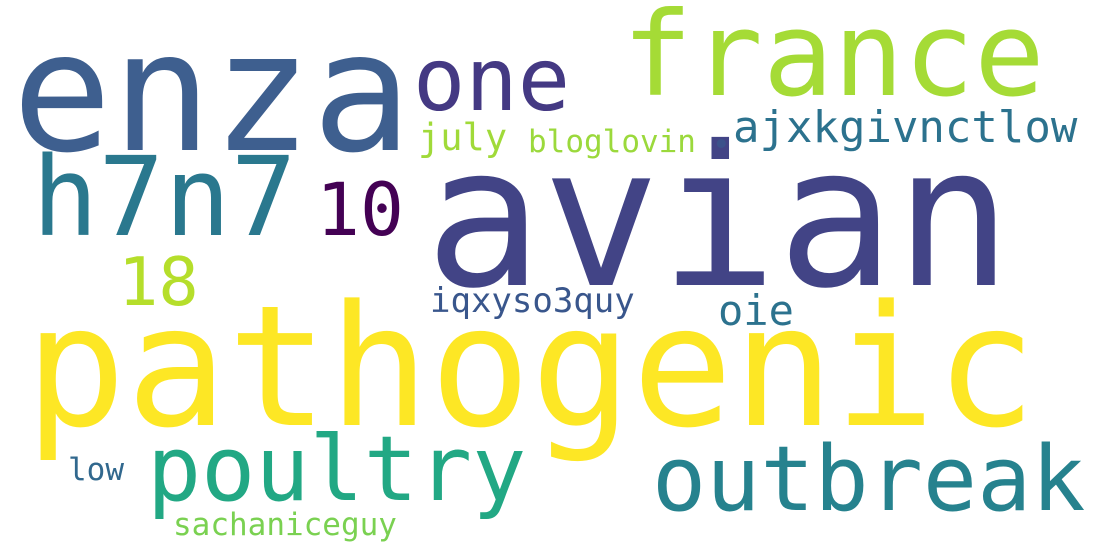 Image resolution: width=1095 pixels, height=546 pixels. What do you see at coordinates (756, 310) in the screenshot?
I see `word: oie` at bounding box center [756, 310].